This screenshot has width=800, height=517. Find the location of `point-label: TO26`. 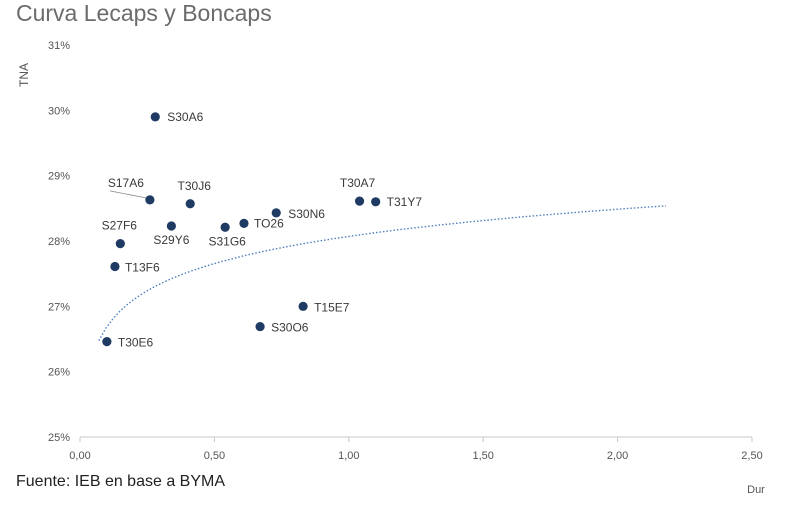

point-label: TO26 is located at coordinates (269, 223).